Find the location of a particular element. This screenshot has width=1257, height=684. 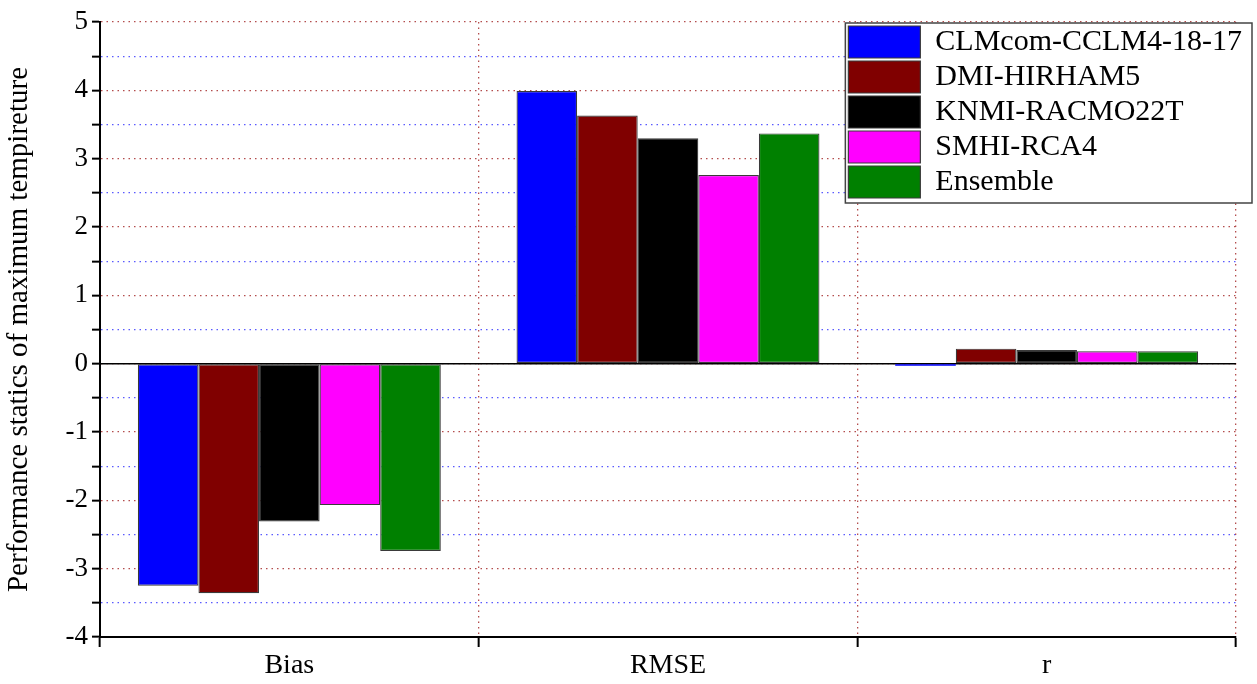

y-tick-label: 0 is located at coordinates (81, 361).